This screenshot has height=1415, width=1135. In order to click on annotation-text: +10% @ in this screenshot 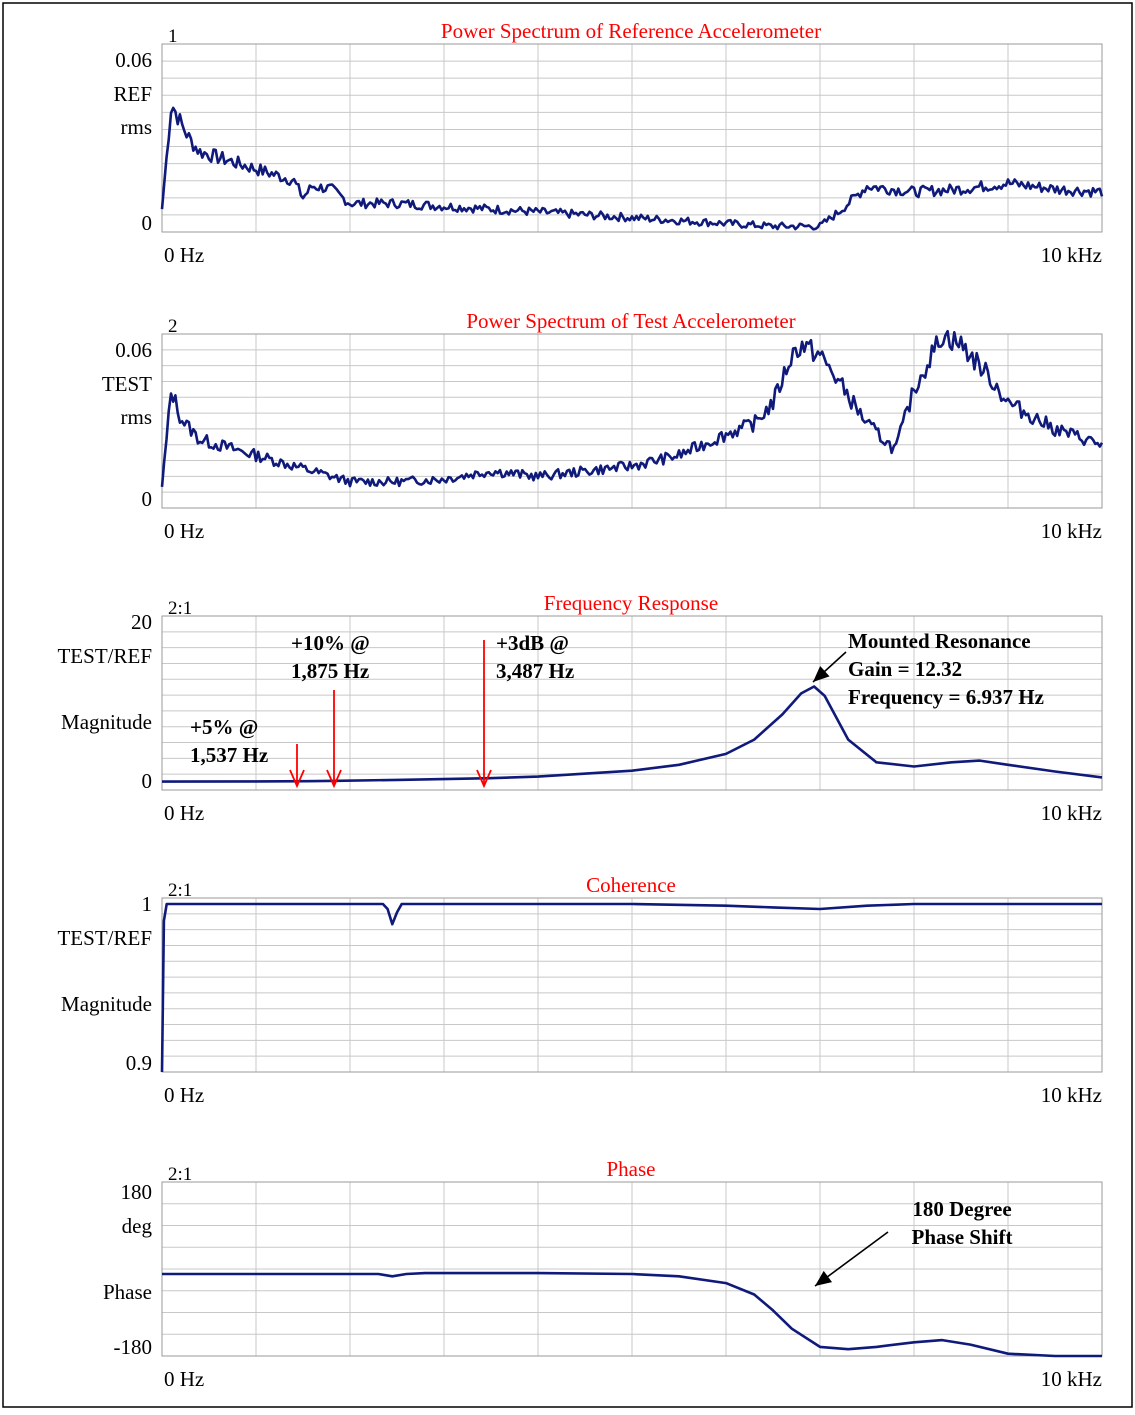, I will do `click(330, 643)`.